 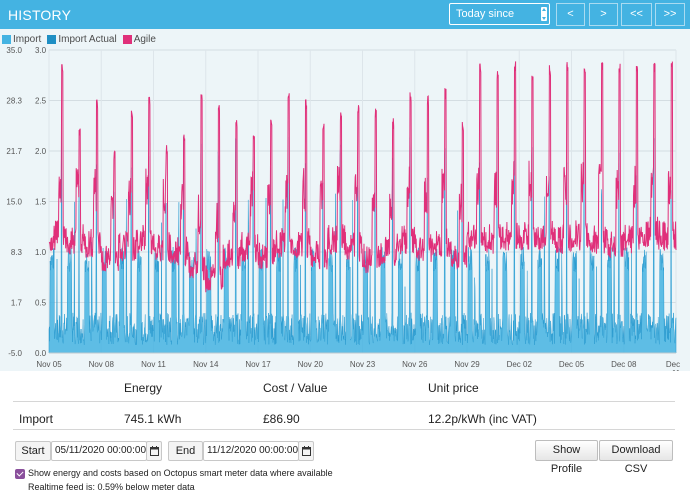 I want to click on end-calendar-button, so click(x=306, y=451).